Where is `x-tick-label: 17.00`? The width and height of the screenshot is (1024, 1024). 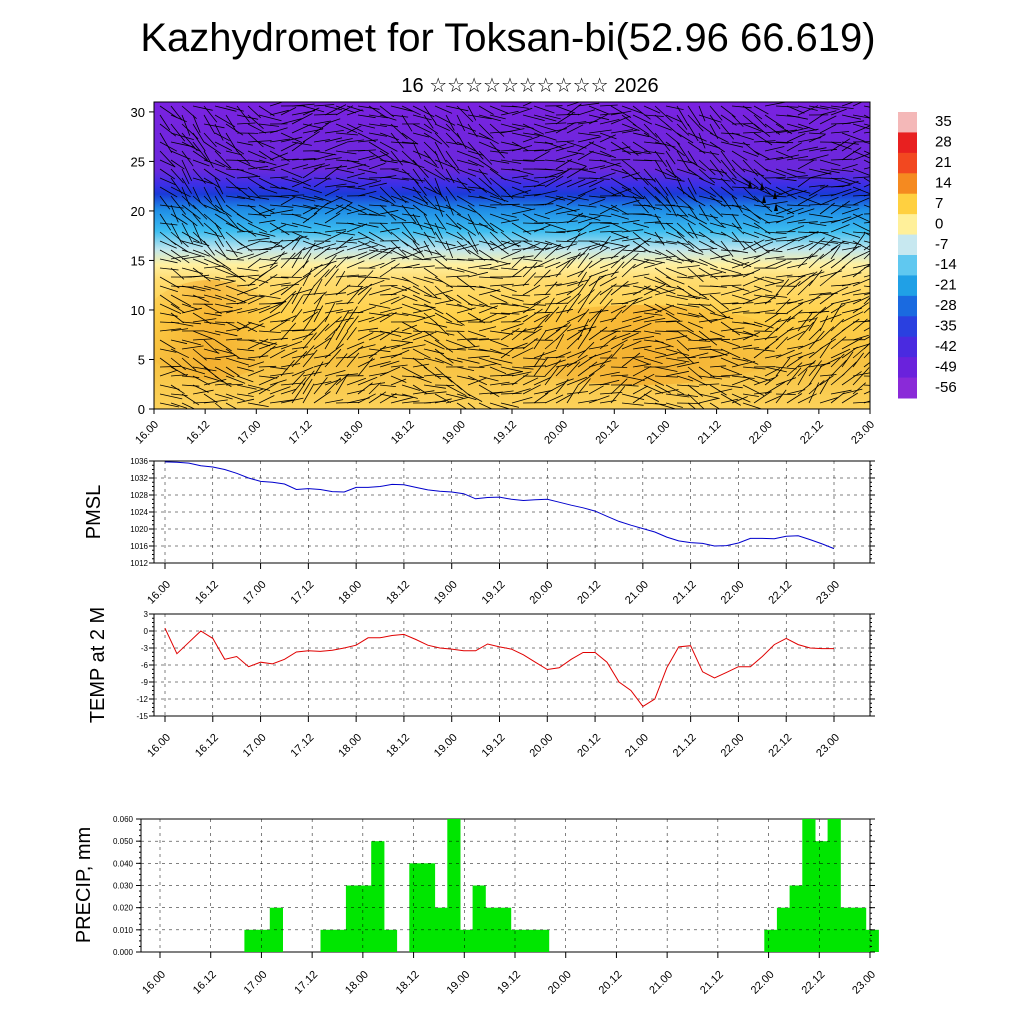 x-tick-label: 17.00 is located at coordinates (256, 983).